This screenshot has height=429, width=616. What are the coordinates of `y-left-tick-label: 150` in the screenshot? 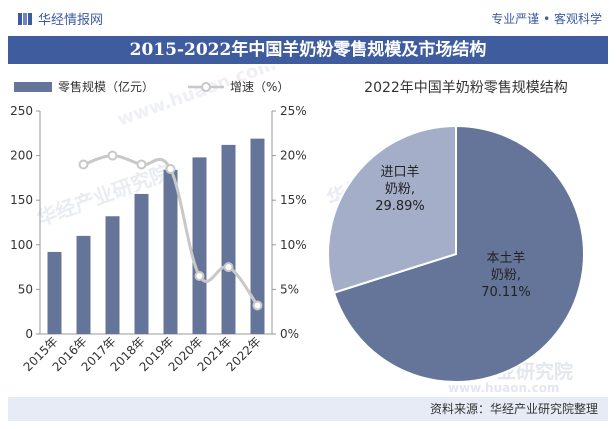 It's located at (21, 200).